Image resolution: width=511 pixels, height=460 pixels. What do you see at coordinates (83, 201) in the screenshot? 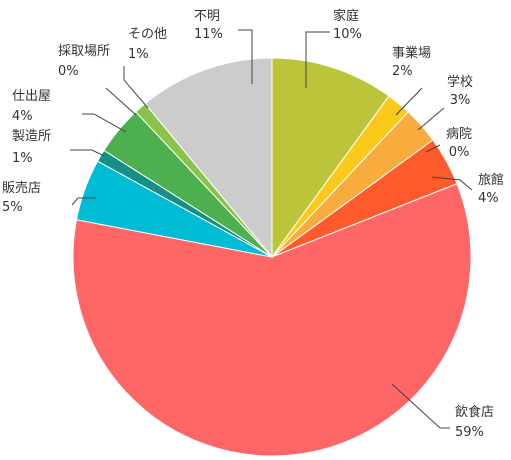
I see `leader-line-販売店` at bounding box center [83, 201].